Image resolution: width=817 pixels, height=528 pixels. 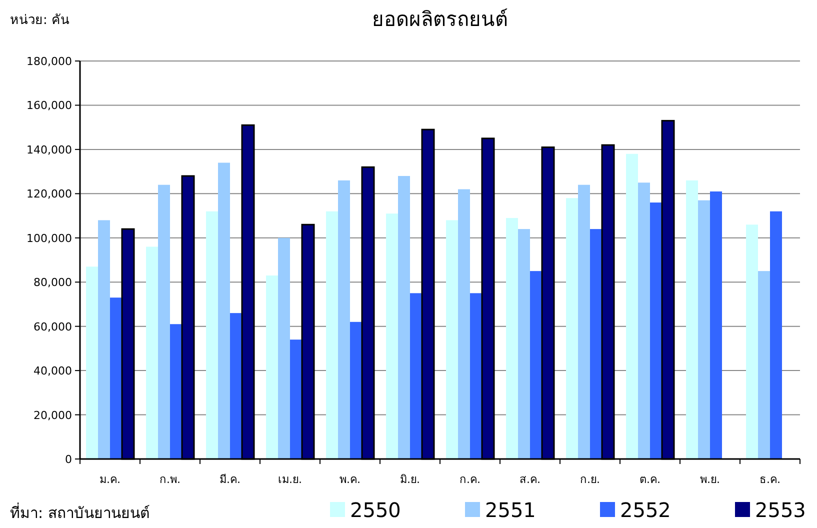 What do you see at coordinates (650, 479) in the screenshot?
I see `x-tick-label: ต.ค.` at bounding box center [650, 479].